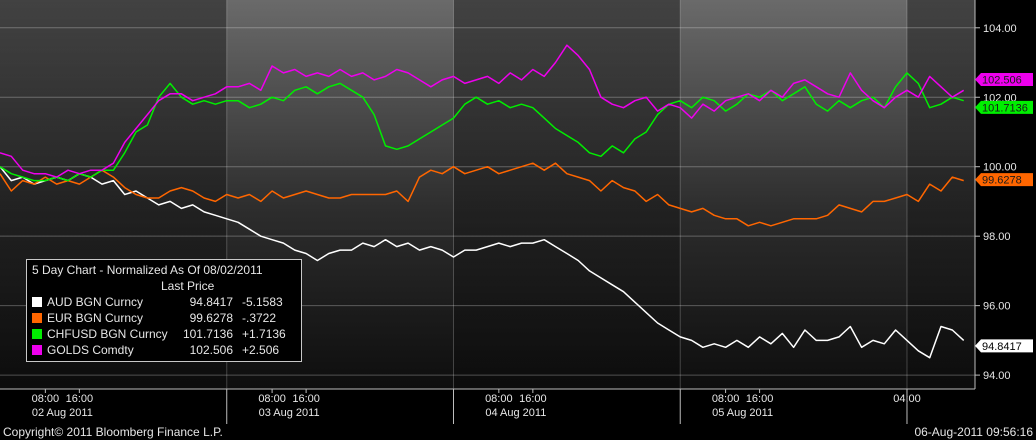 This screenshot has height=440, width=1036. I want to click on legend-net-change: -.3722, so click(259, 318).